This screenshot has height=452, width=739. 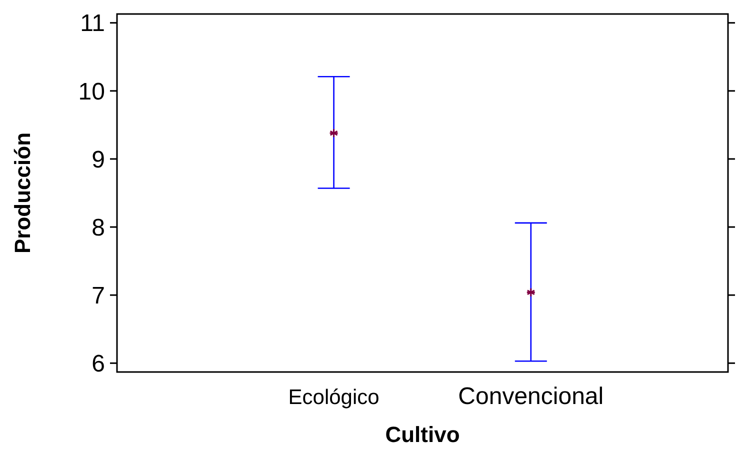 I want to click on y-axis-title: Producción, so click(x=22, y=193).